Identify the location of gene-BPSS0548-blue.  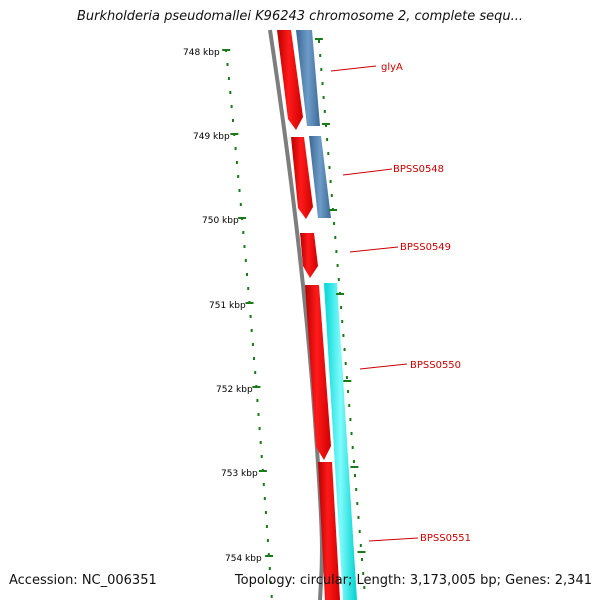
(320, 177).